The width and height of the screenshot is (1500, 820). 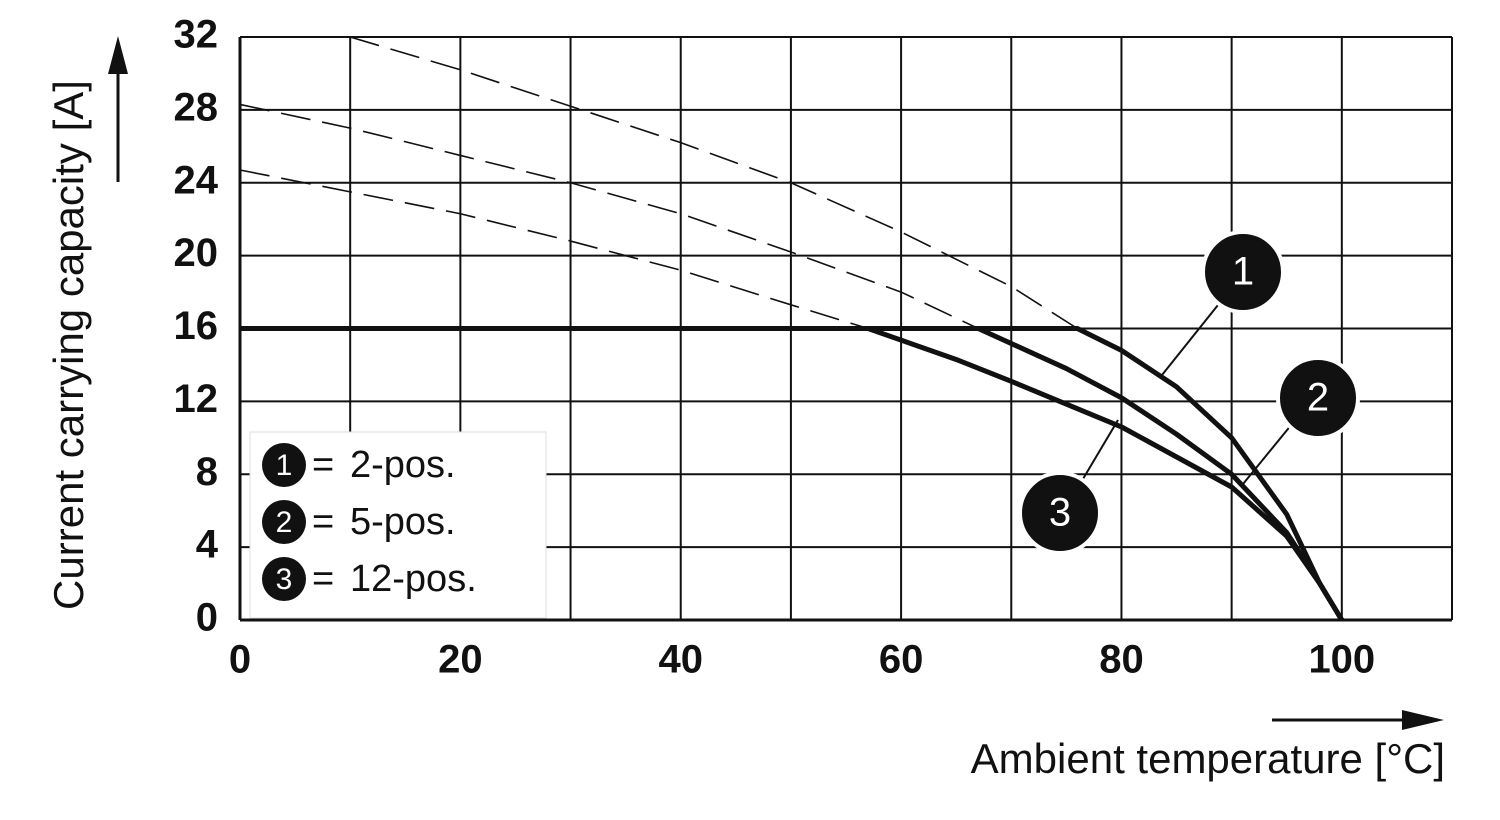 I want to click on x-tick-label: 80, so click(x=1121, y=660).